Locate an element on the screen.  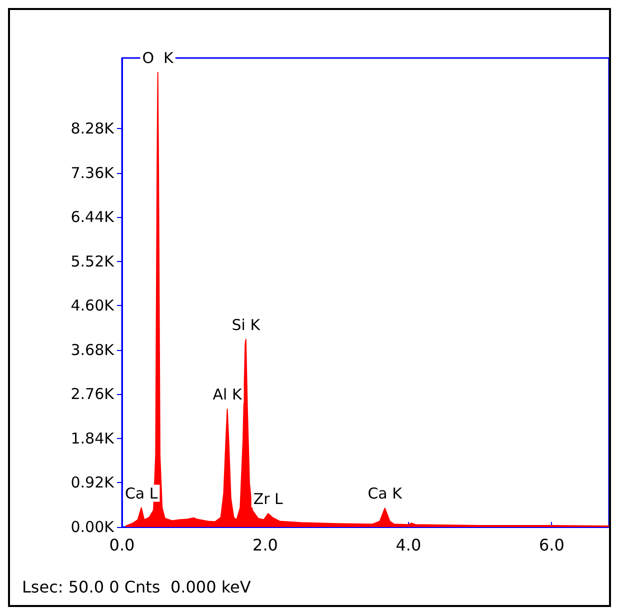
x-tick-label: 0.0 is located at coordinates (122, 545).